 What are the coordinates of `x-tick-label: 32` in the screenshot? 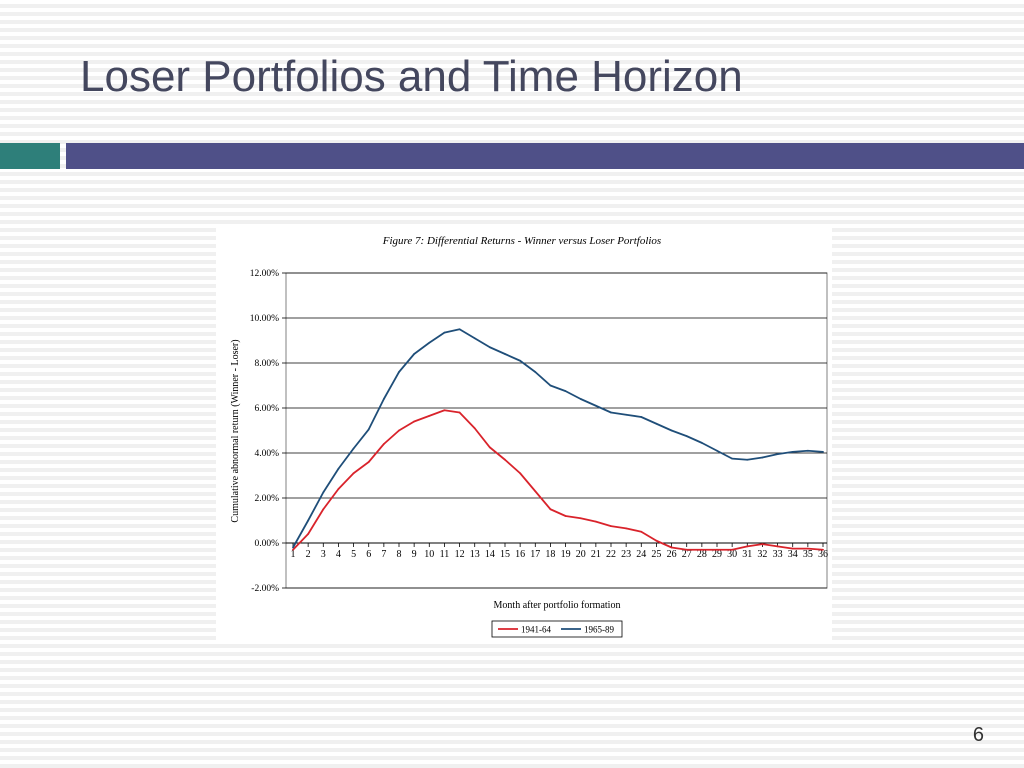 It's located at (762, 554).